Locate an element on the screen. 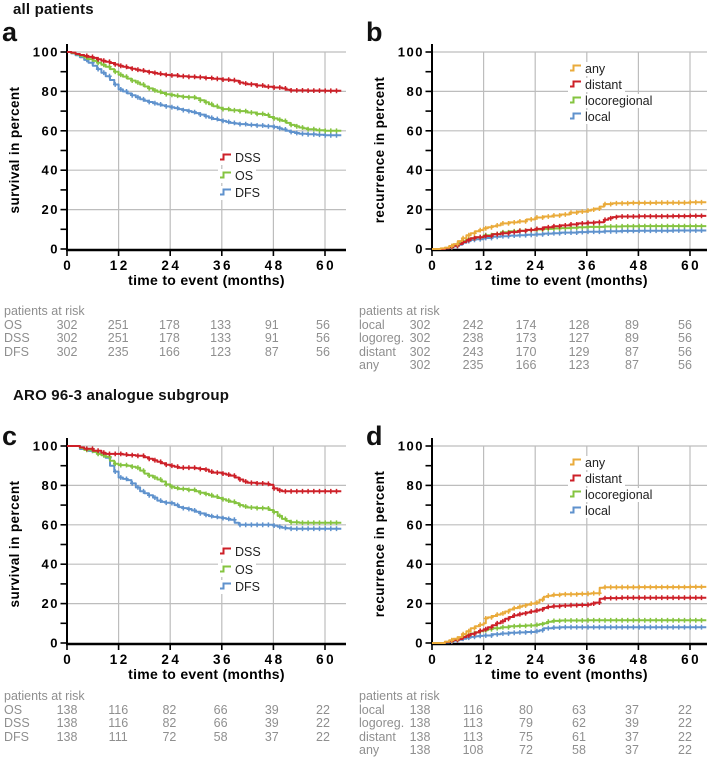  risk-row-label-local: local is located at coordinates (372, 324).